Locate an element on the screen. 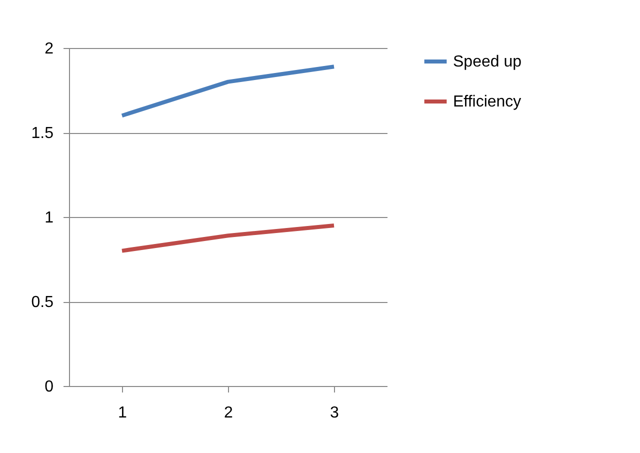 The height and width of the screenshot is (453, 640). legend-label: Efficiency is located at coordinates (487, 102).